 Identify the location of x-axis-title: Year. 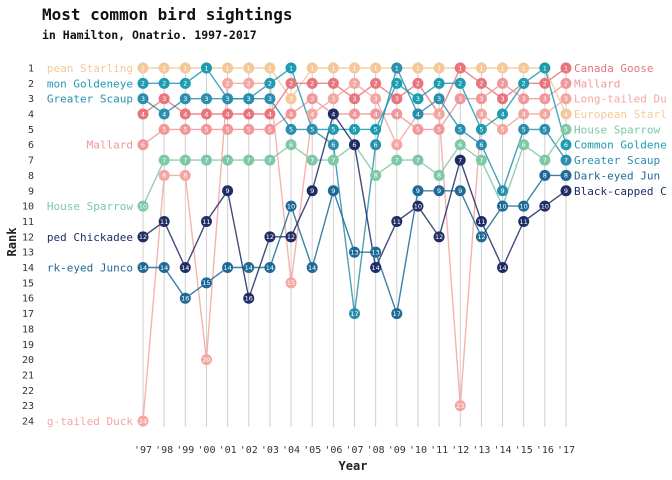
(353, 466).